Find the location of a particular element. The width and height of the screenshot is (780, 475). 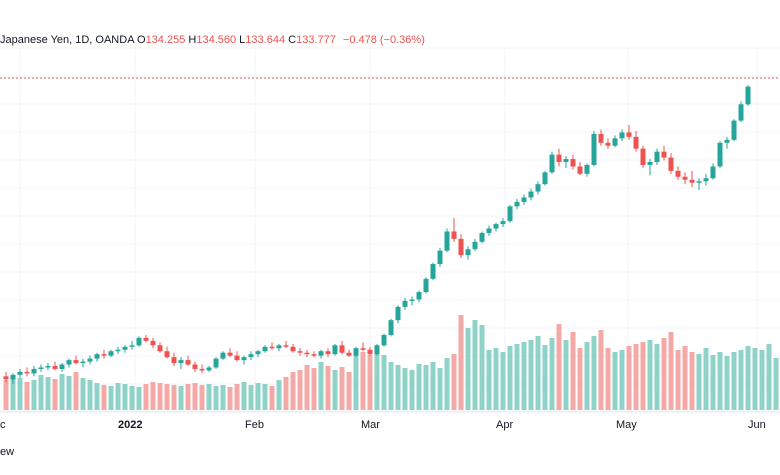

open-readout: O134.255 is located at coordinates (162, 40).